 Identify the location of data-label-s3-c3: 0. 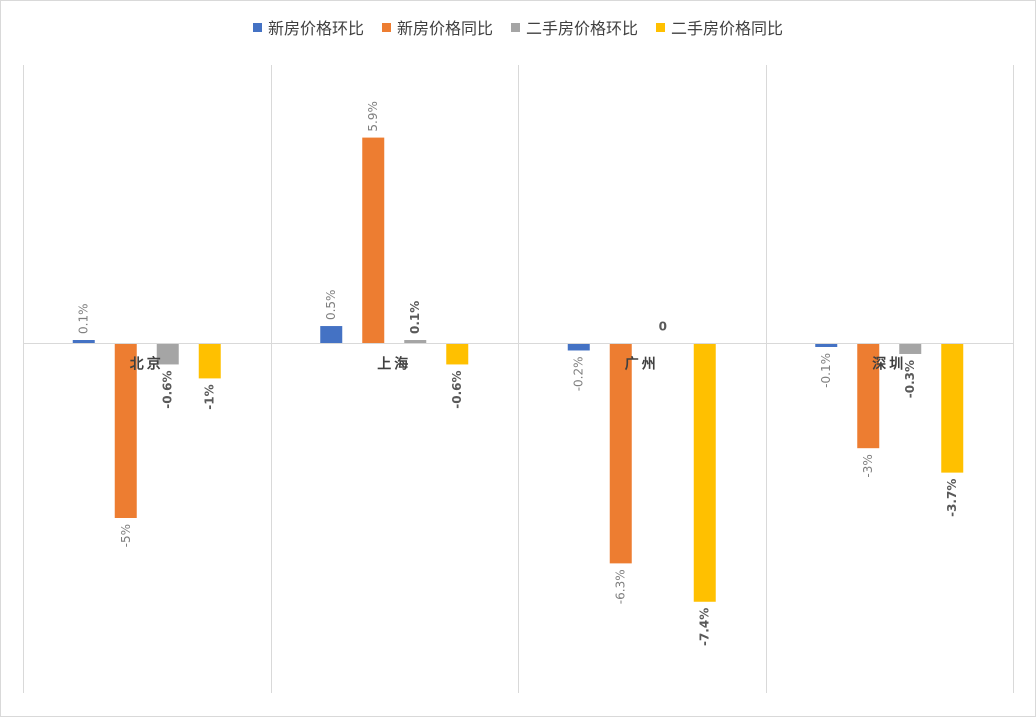
(663, 327).